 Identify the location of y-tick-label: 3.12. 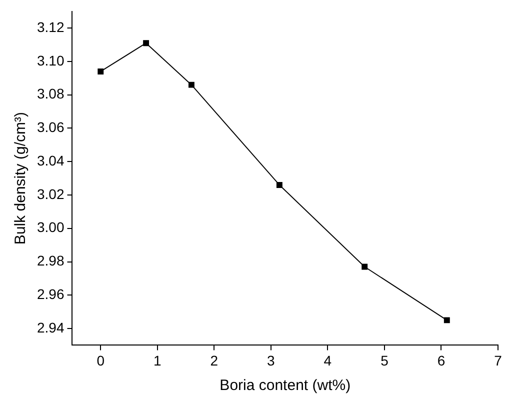
(50, 26).